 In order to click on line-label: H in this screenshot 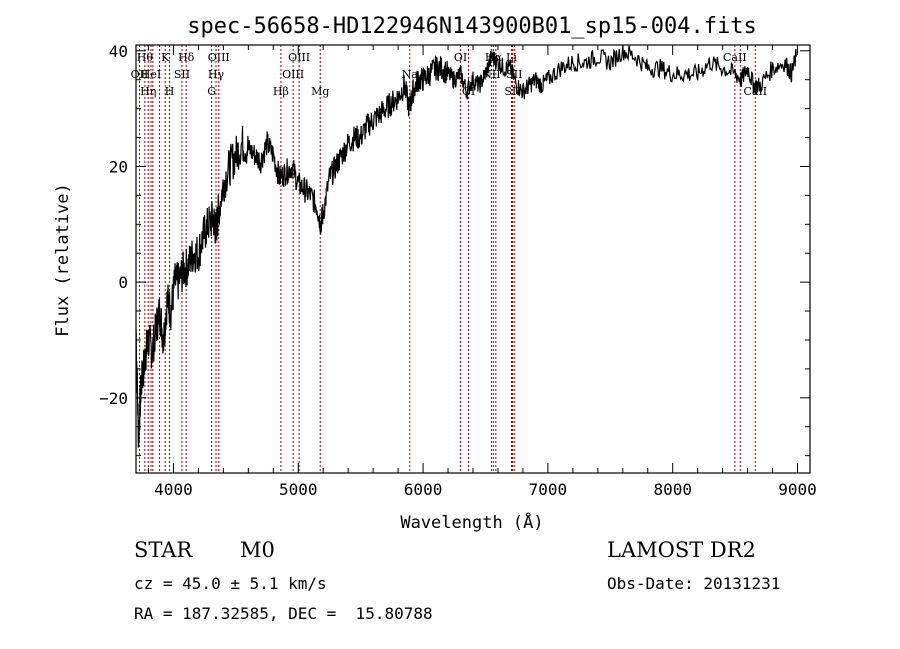, I will do `click(170, 91)`.